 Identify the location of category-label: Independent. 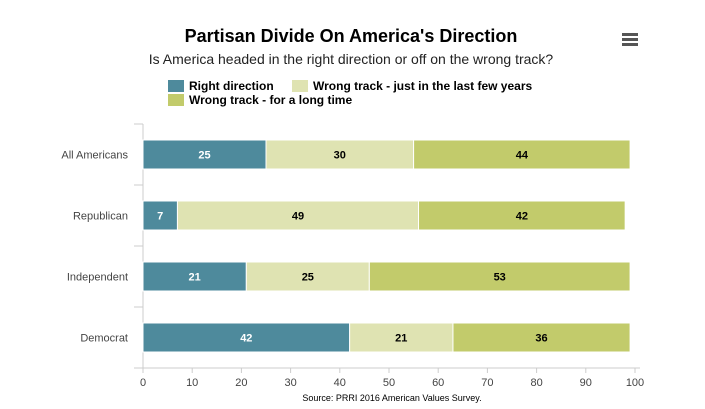
(97, 278).